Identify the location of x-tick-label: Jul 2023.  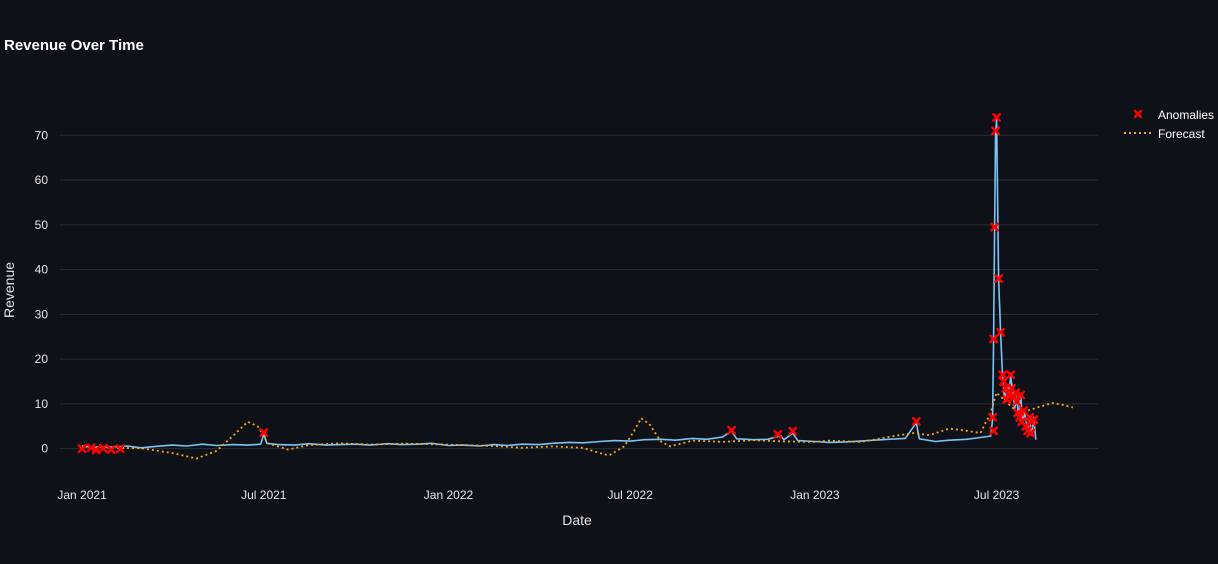
(997, 495).